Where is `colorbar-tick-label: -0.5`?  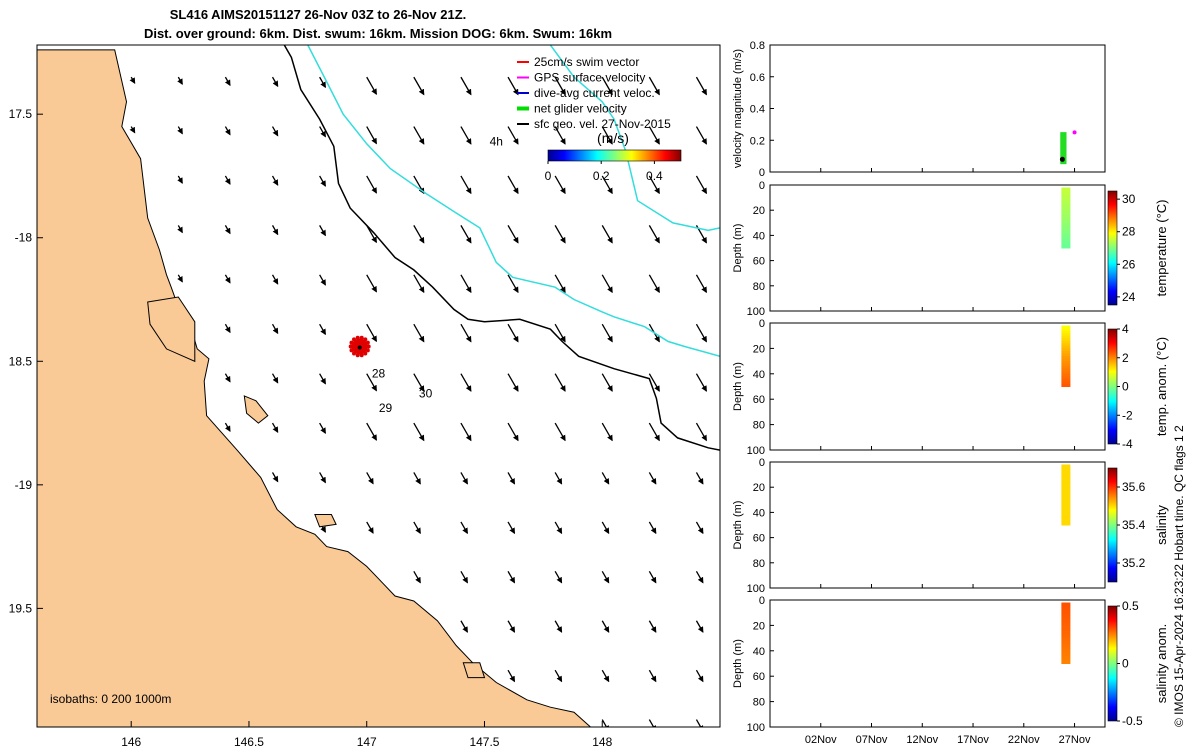 colorbar-tick-label: -0.5 is located at coordinates (1132, 721).